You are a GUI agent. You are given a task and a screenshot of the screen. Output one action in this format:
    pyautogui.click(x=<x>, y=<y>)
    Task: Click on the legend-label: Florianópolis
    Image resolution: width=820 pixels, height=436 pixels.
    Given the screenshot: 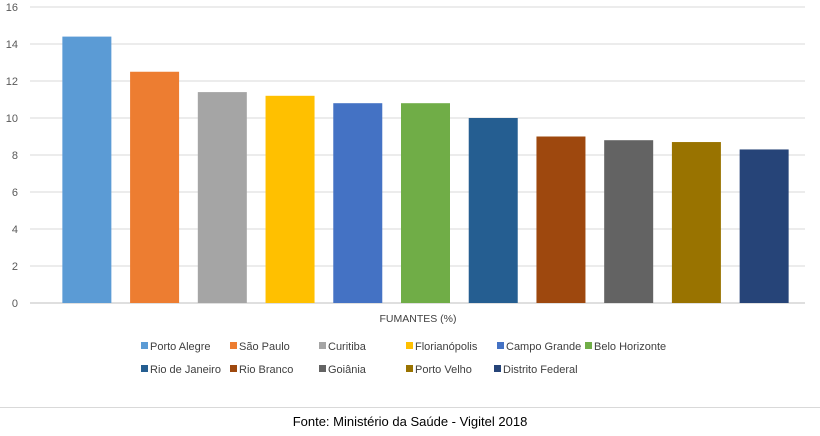 What is the action you would take?
    pyautogui.click(x=446, y=347)
    